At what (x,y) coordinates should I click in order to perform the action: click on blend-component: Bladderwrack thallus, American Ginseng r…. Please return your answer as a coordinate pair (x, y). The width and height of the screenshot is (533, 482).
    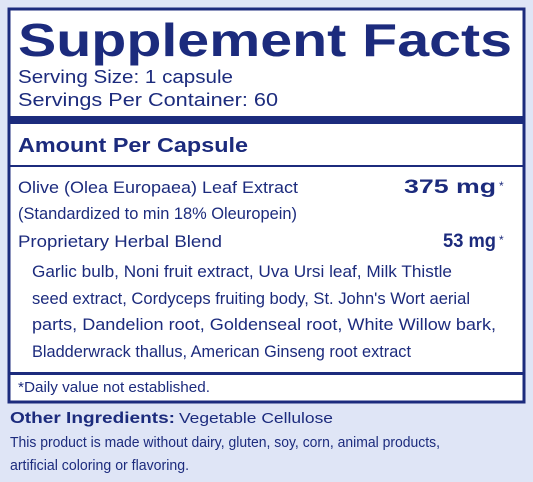
    Looking at the image, I should click on (221, 351).